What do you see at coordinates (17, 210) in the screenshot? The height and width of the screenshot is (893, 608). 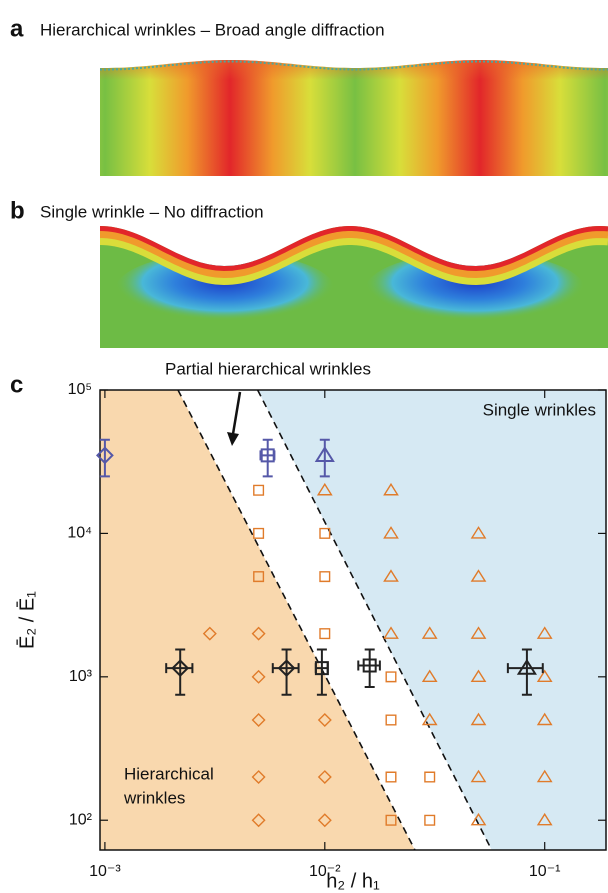 I see `panel-label: b` at bounding box center [17, 210].